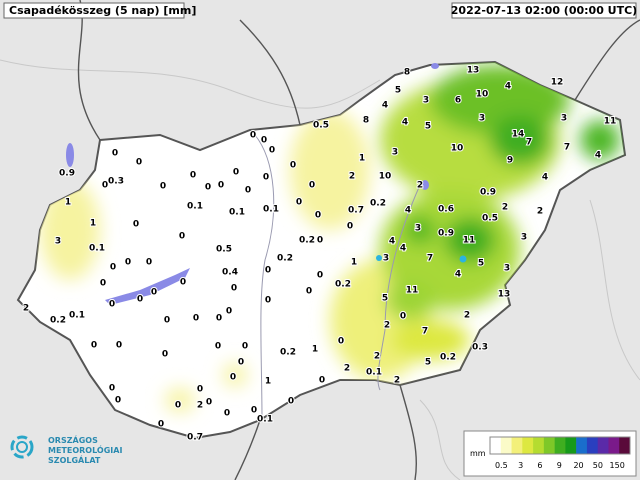  I want to click on legend-tick-label: 9, so click(559, 465).